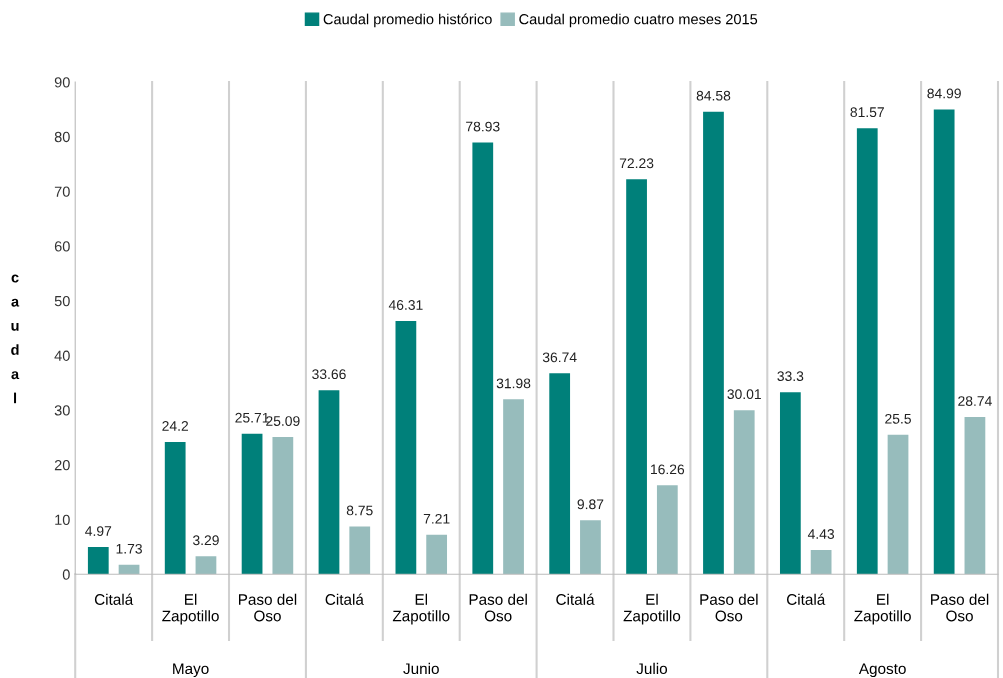  What do you see at coordinates (652, 668) in the screenshot?
I see `text: Julio` at bounding box center [652, 668].